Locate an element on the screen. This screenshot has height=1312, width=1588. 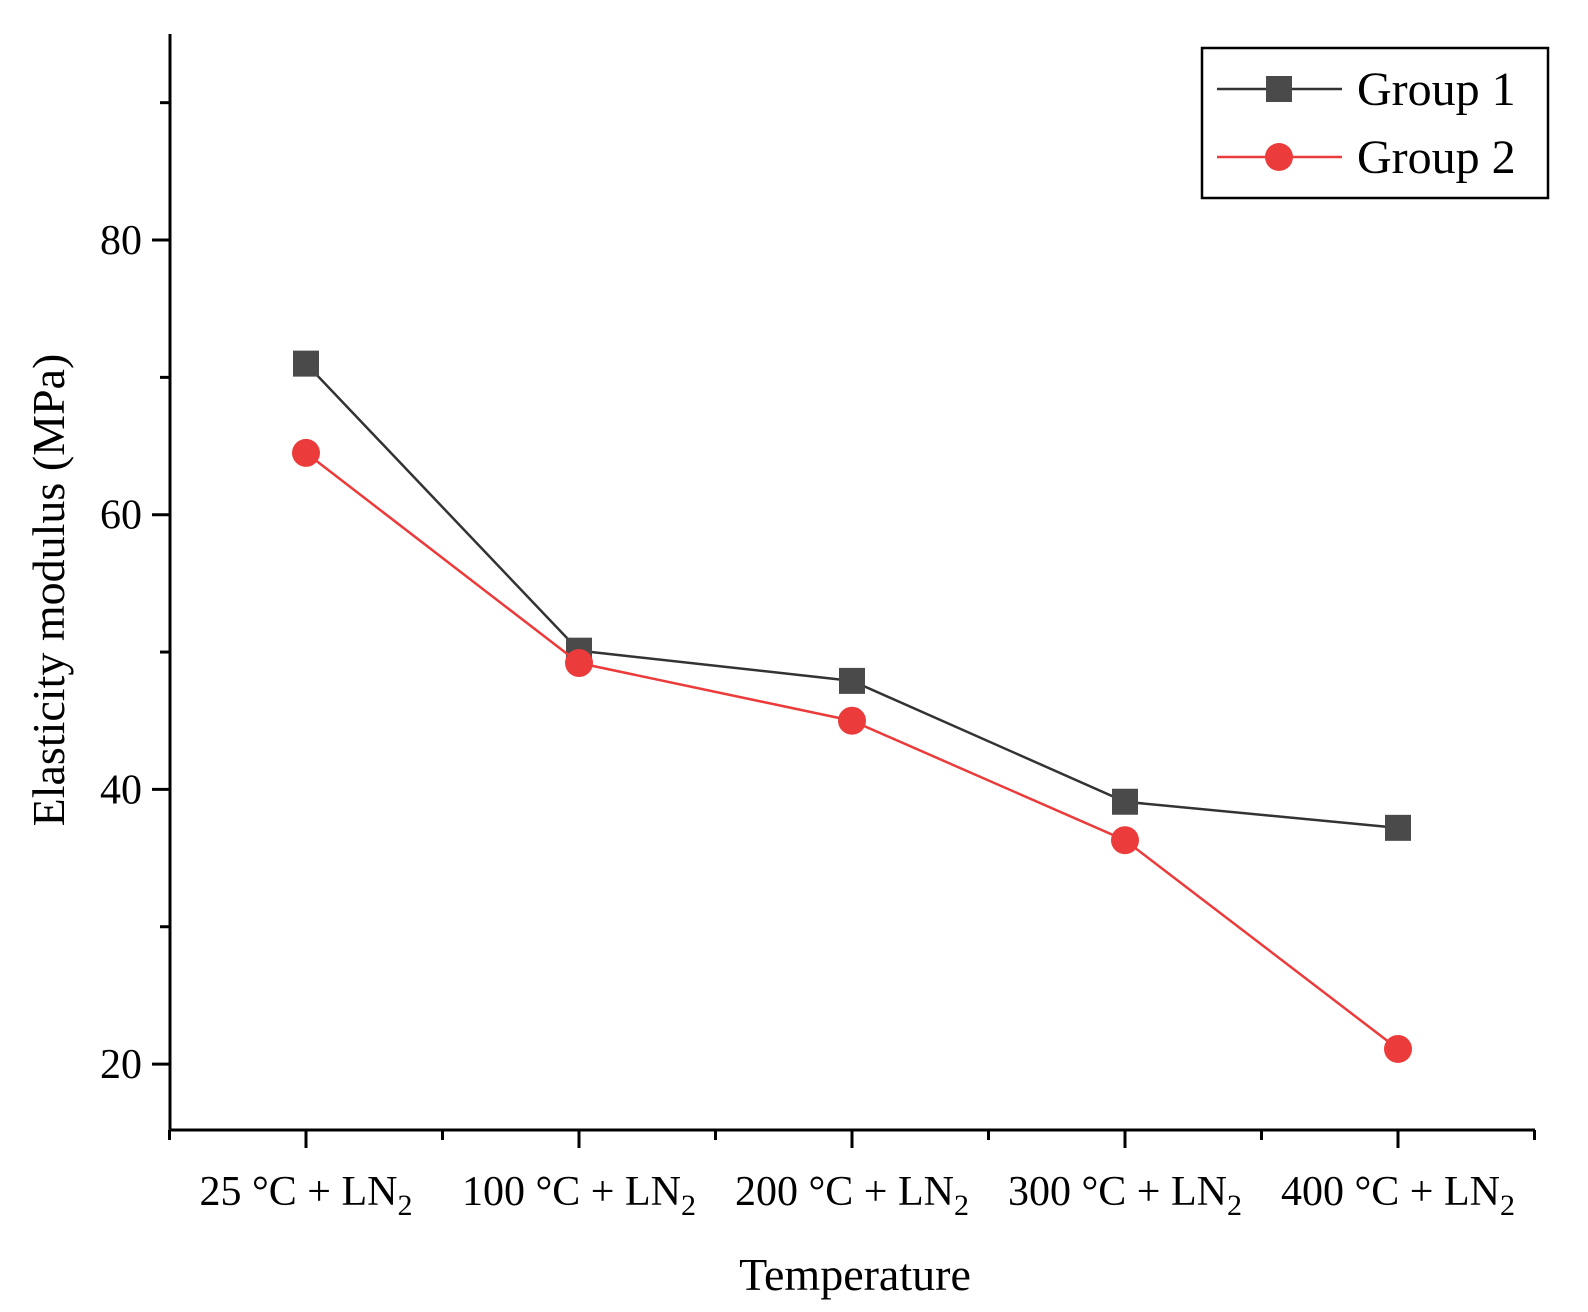
legend-label: Group 2 is located at coordinates (1436, 157).